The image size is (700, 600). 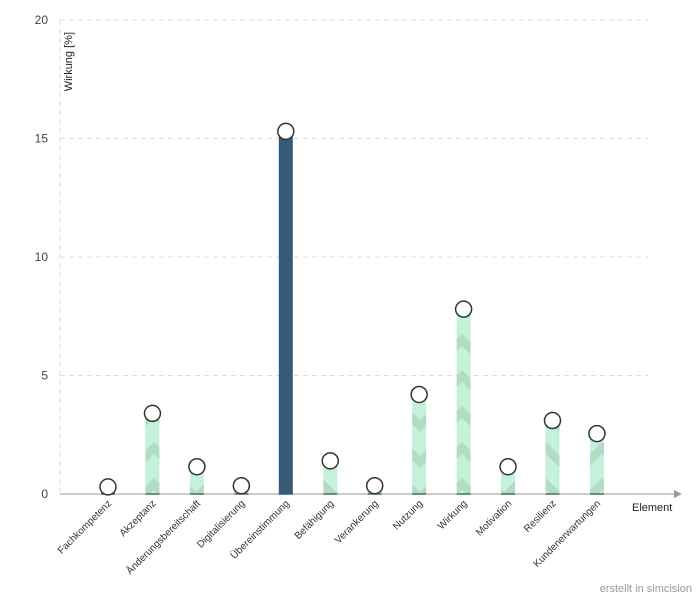 What do you see at coordinates (42, 139) in the screenshot?
I see `y-tick-label: 15` at bounding box center [42, 139].